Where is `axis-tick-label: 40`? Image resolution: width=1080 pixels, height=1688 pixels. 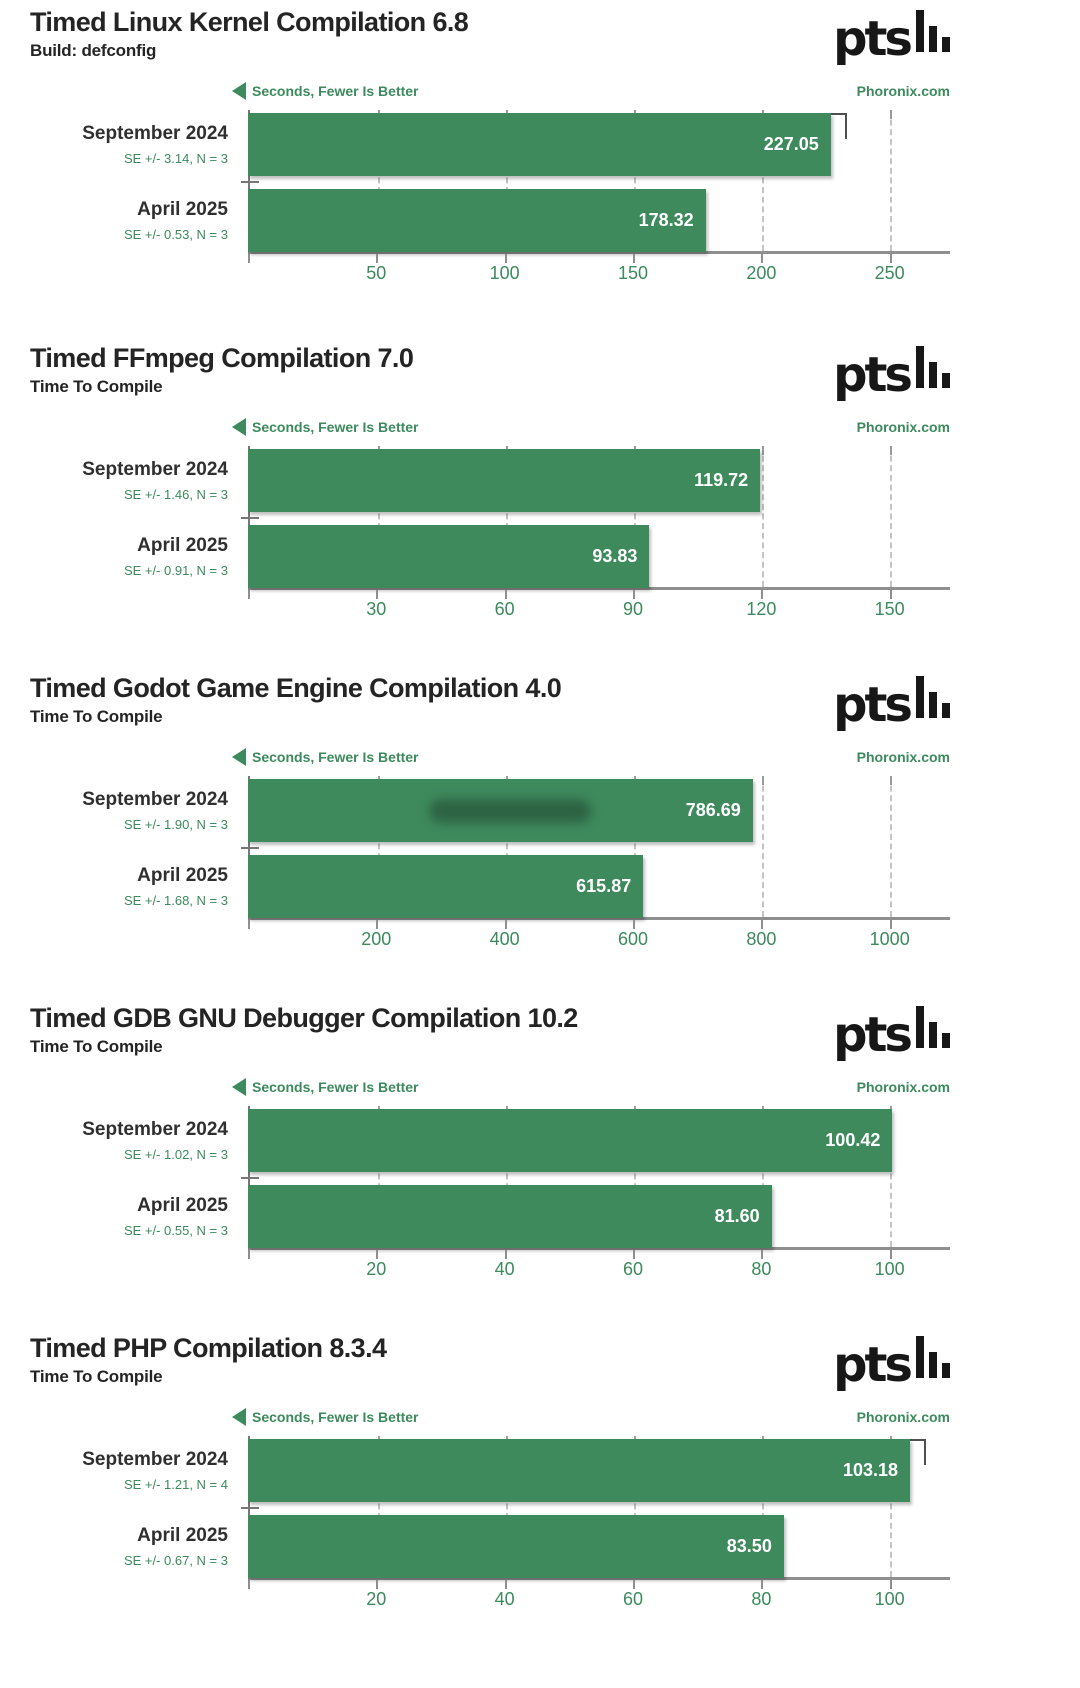
axis-tick-label: 40 is located at coordinates (504, 1599).